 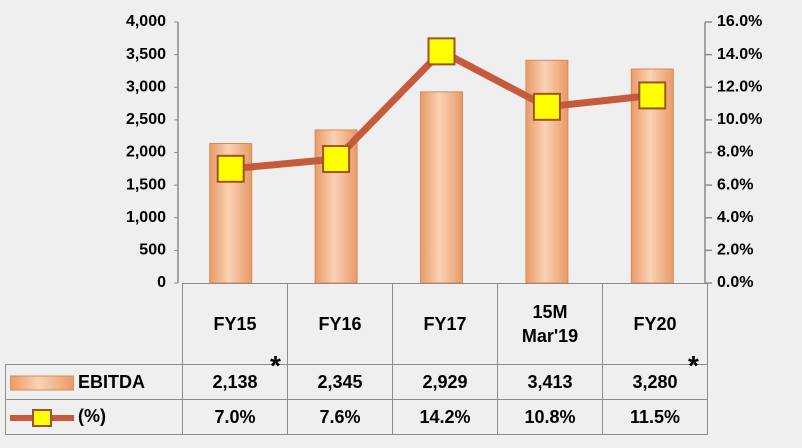 I want to click on category-cell: FY15, so click(x=235, y=324).